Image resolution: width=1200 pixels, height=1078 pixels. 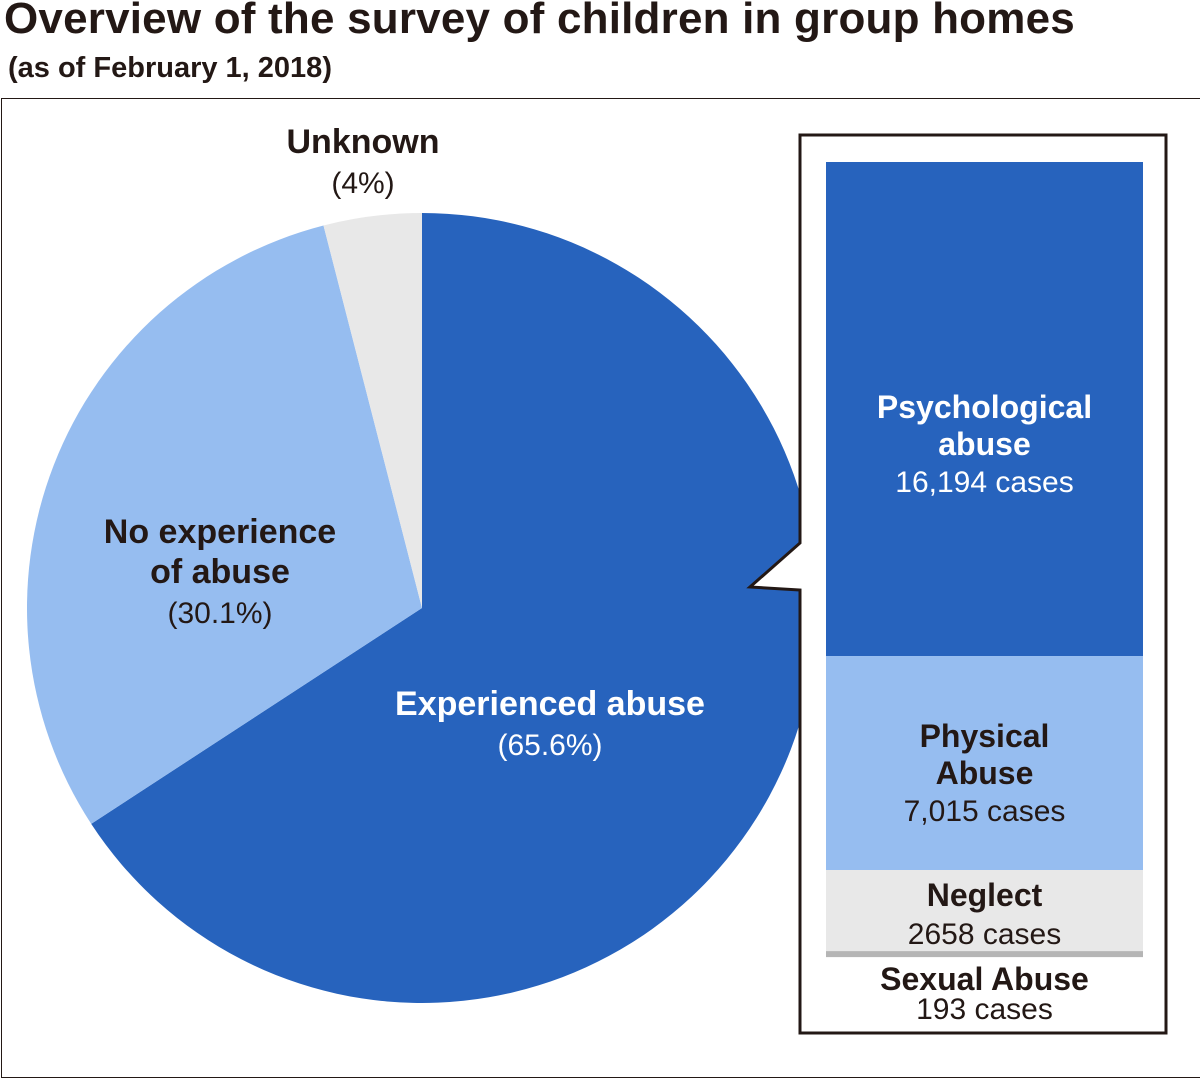 I want to click on pie-no-experience-of-abuse-value-label: (30.1%), so click(x=219, y=613).